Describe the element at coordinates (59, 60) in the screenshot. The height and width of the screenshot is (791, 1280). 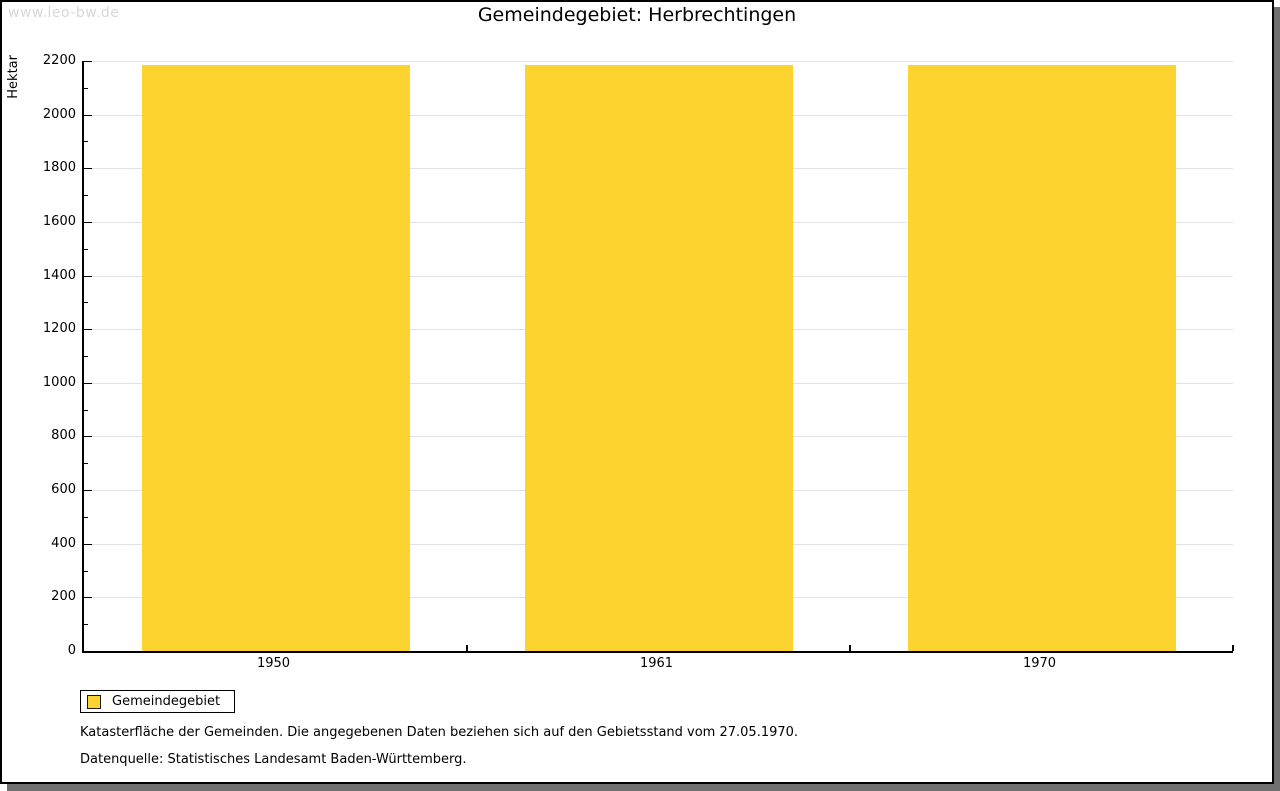
I see `y-tick-label-2200: 2200` at that location.